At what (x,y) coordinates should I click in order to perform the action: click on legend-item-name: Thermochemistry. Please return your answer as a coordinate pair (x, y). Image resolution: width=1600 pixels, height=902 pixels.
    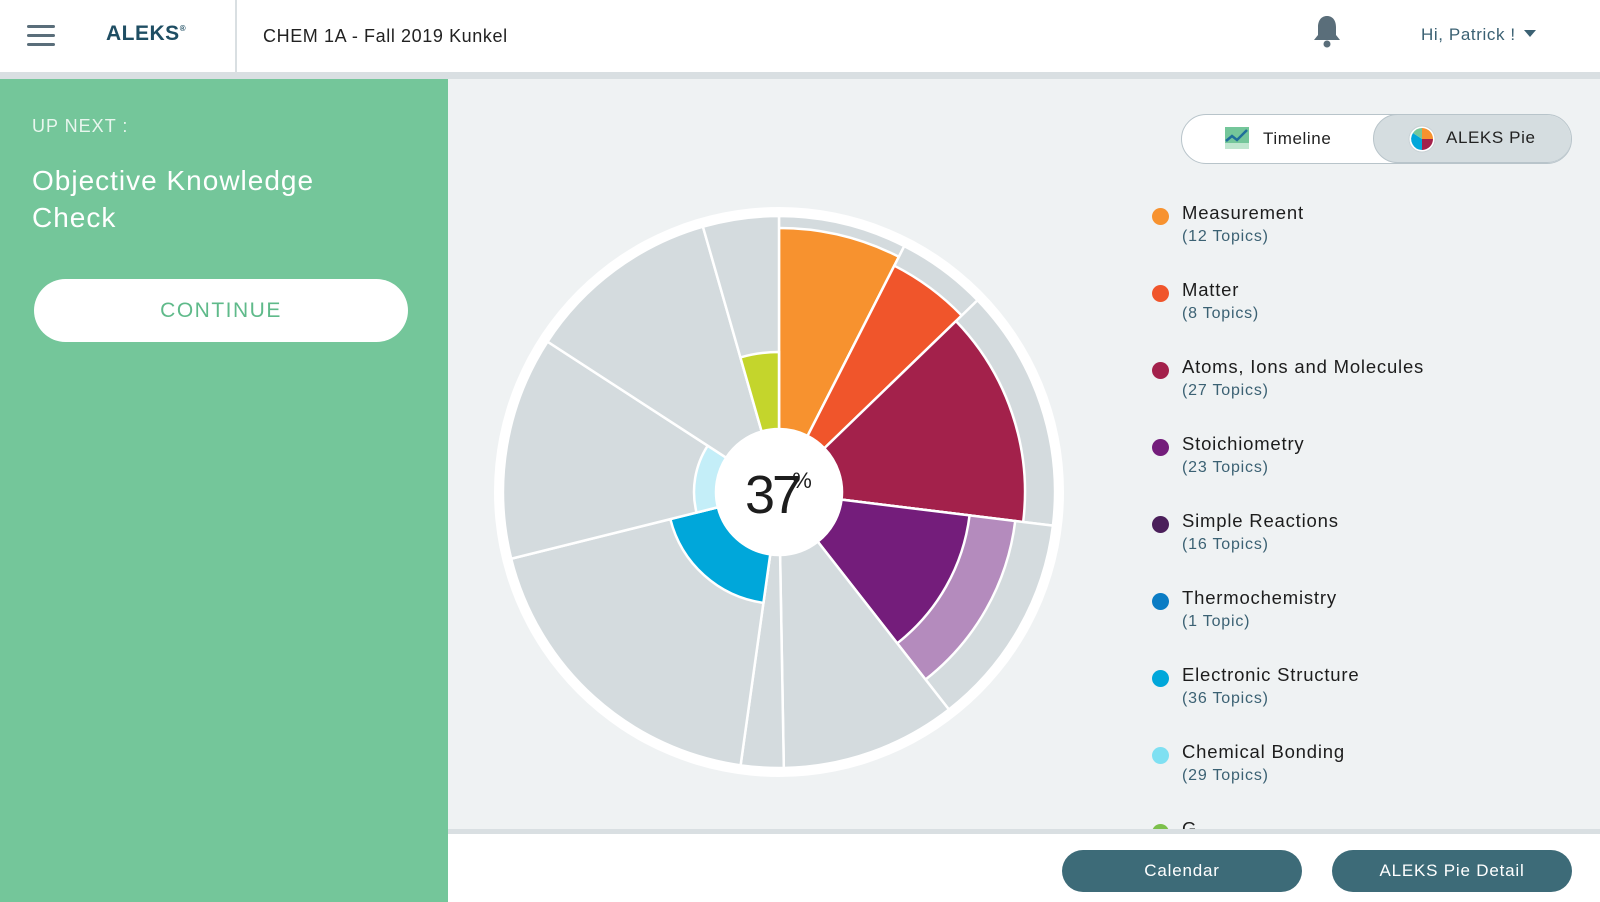
    Looking at the image, I should click on (1259, 597).